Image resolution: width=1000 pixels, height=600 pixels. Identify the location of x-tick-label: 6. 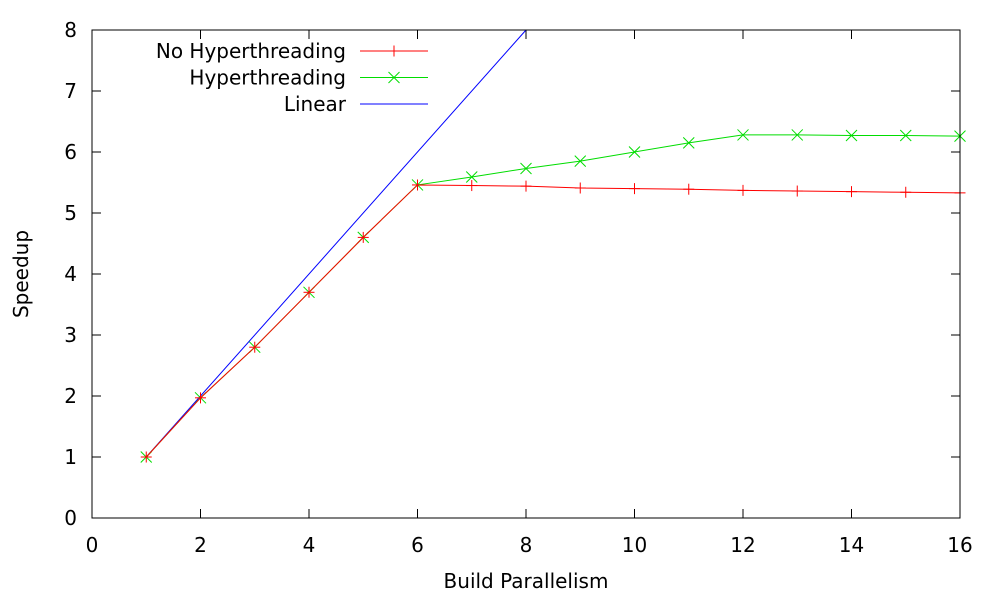
(417, 545).